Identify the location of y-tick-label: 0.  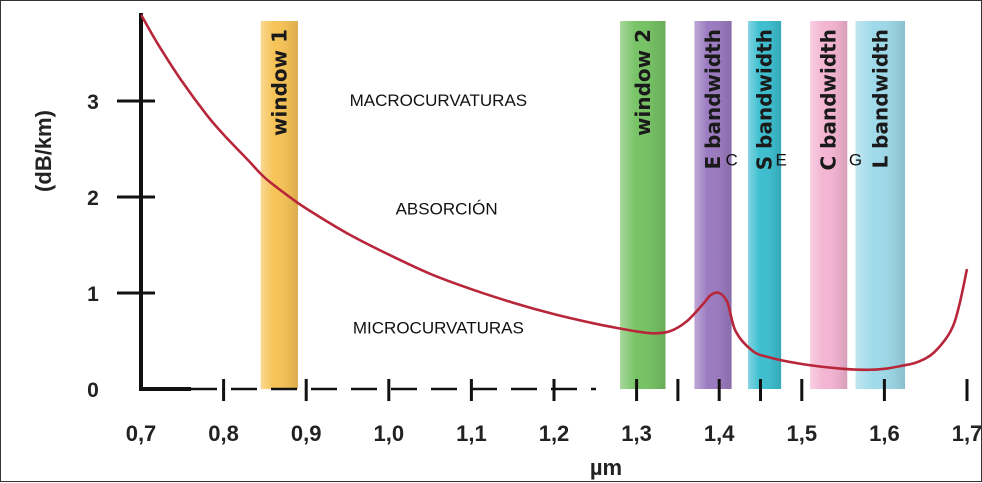
(93, 390).